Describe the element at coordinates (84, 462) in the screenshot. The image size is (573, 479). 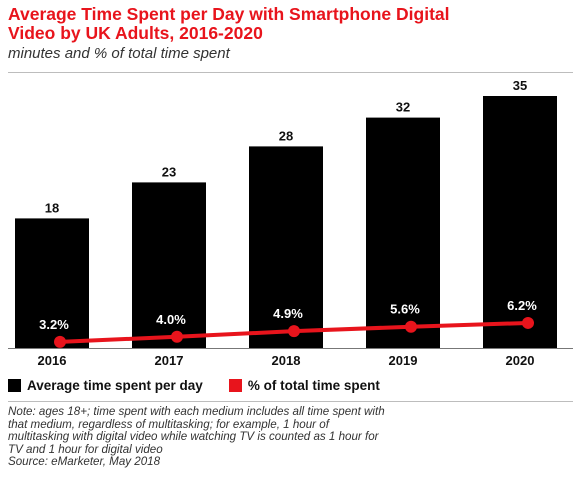
I see `note-source: Source: eMarketer, May 2018` at that location.